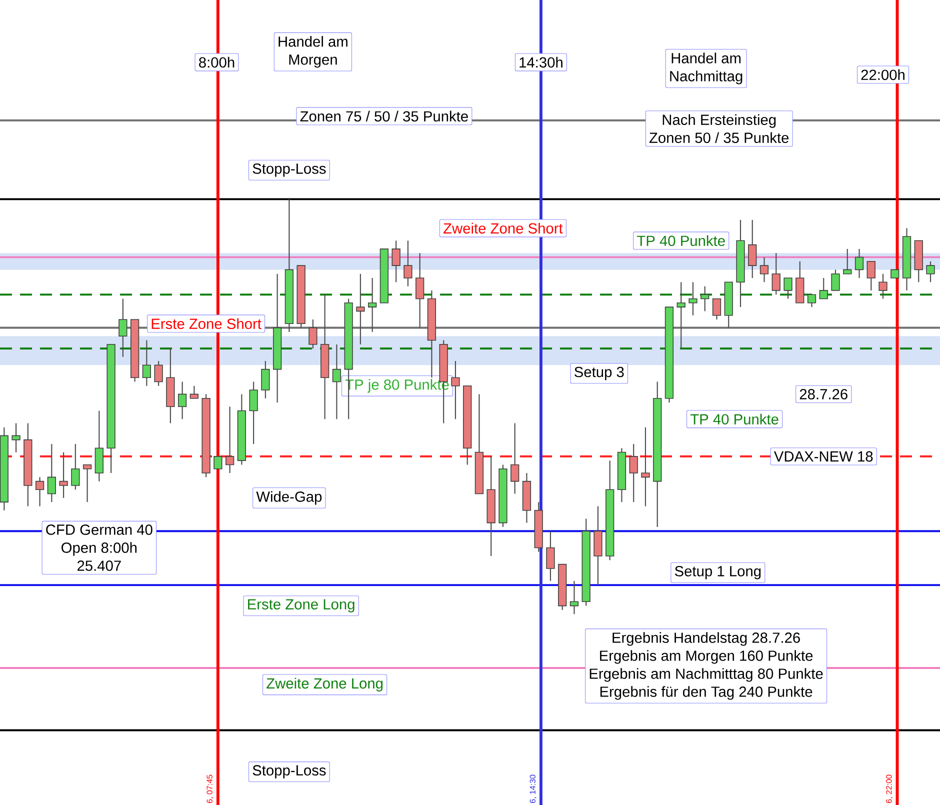 Image resolution: width=940 pixels, height=805 pixels. What do you see at coordinates (541, 62) in the screenshot?
I see `text: 14:30h` at bounding box center [541, 62].